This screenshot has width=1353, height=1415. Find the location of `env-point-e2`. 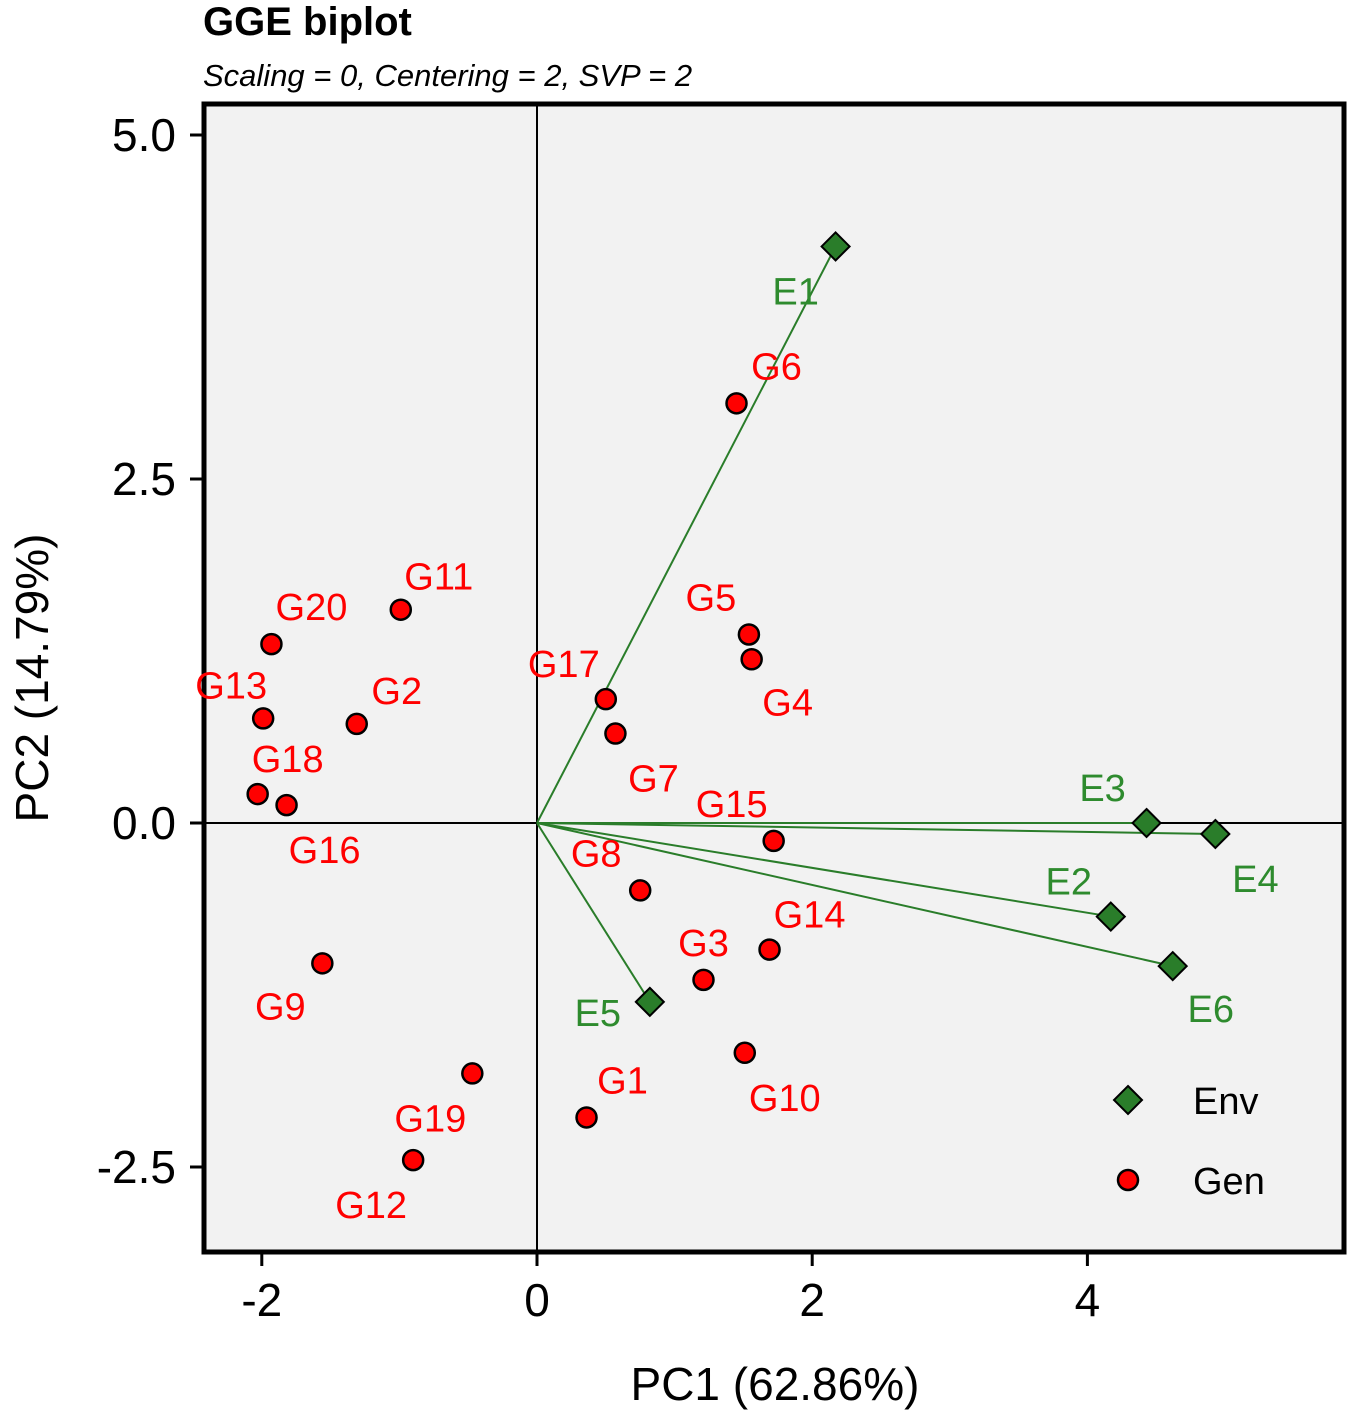

env-point-e2 is located at coordinates (1111, 916).